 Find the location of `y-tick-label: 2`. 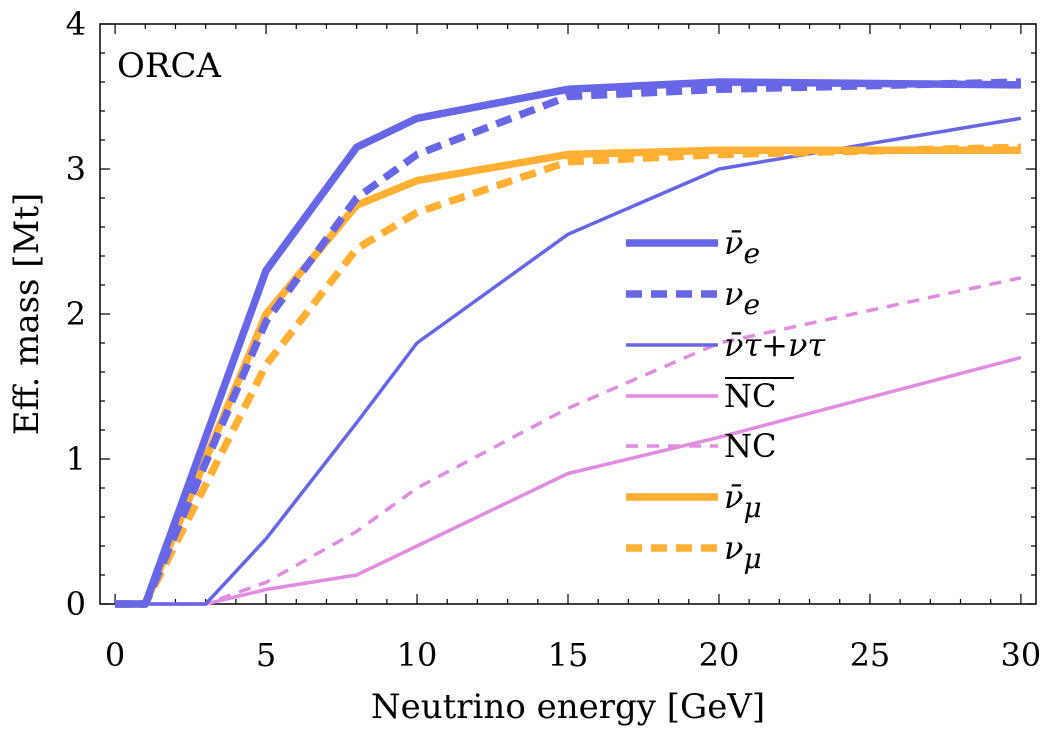

y-tick-label: 2 is located at coordinates (76, 314).